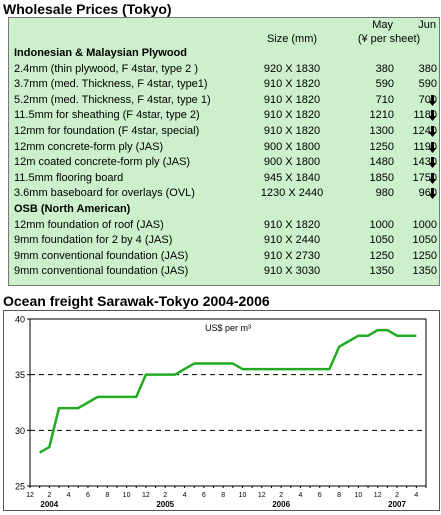 Image resolution: width=441 pixels, height=515 pixels. Describe the element at coordinates (224, 53) in the screenshot. I see `table-section-header: Indonesian & Malaysian Plywood` at that location.